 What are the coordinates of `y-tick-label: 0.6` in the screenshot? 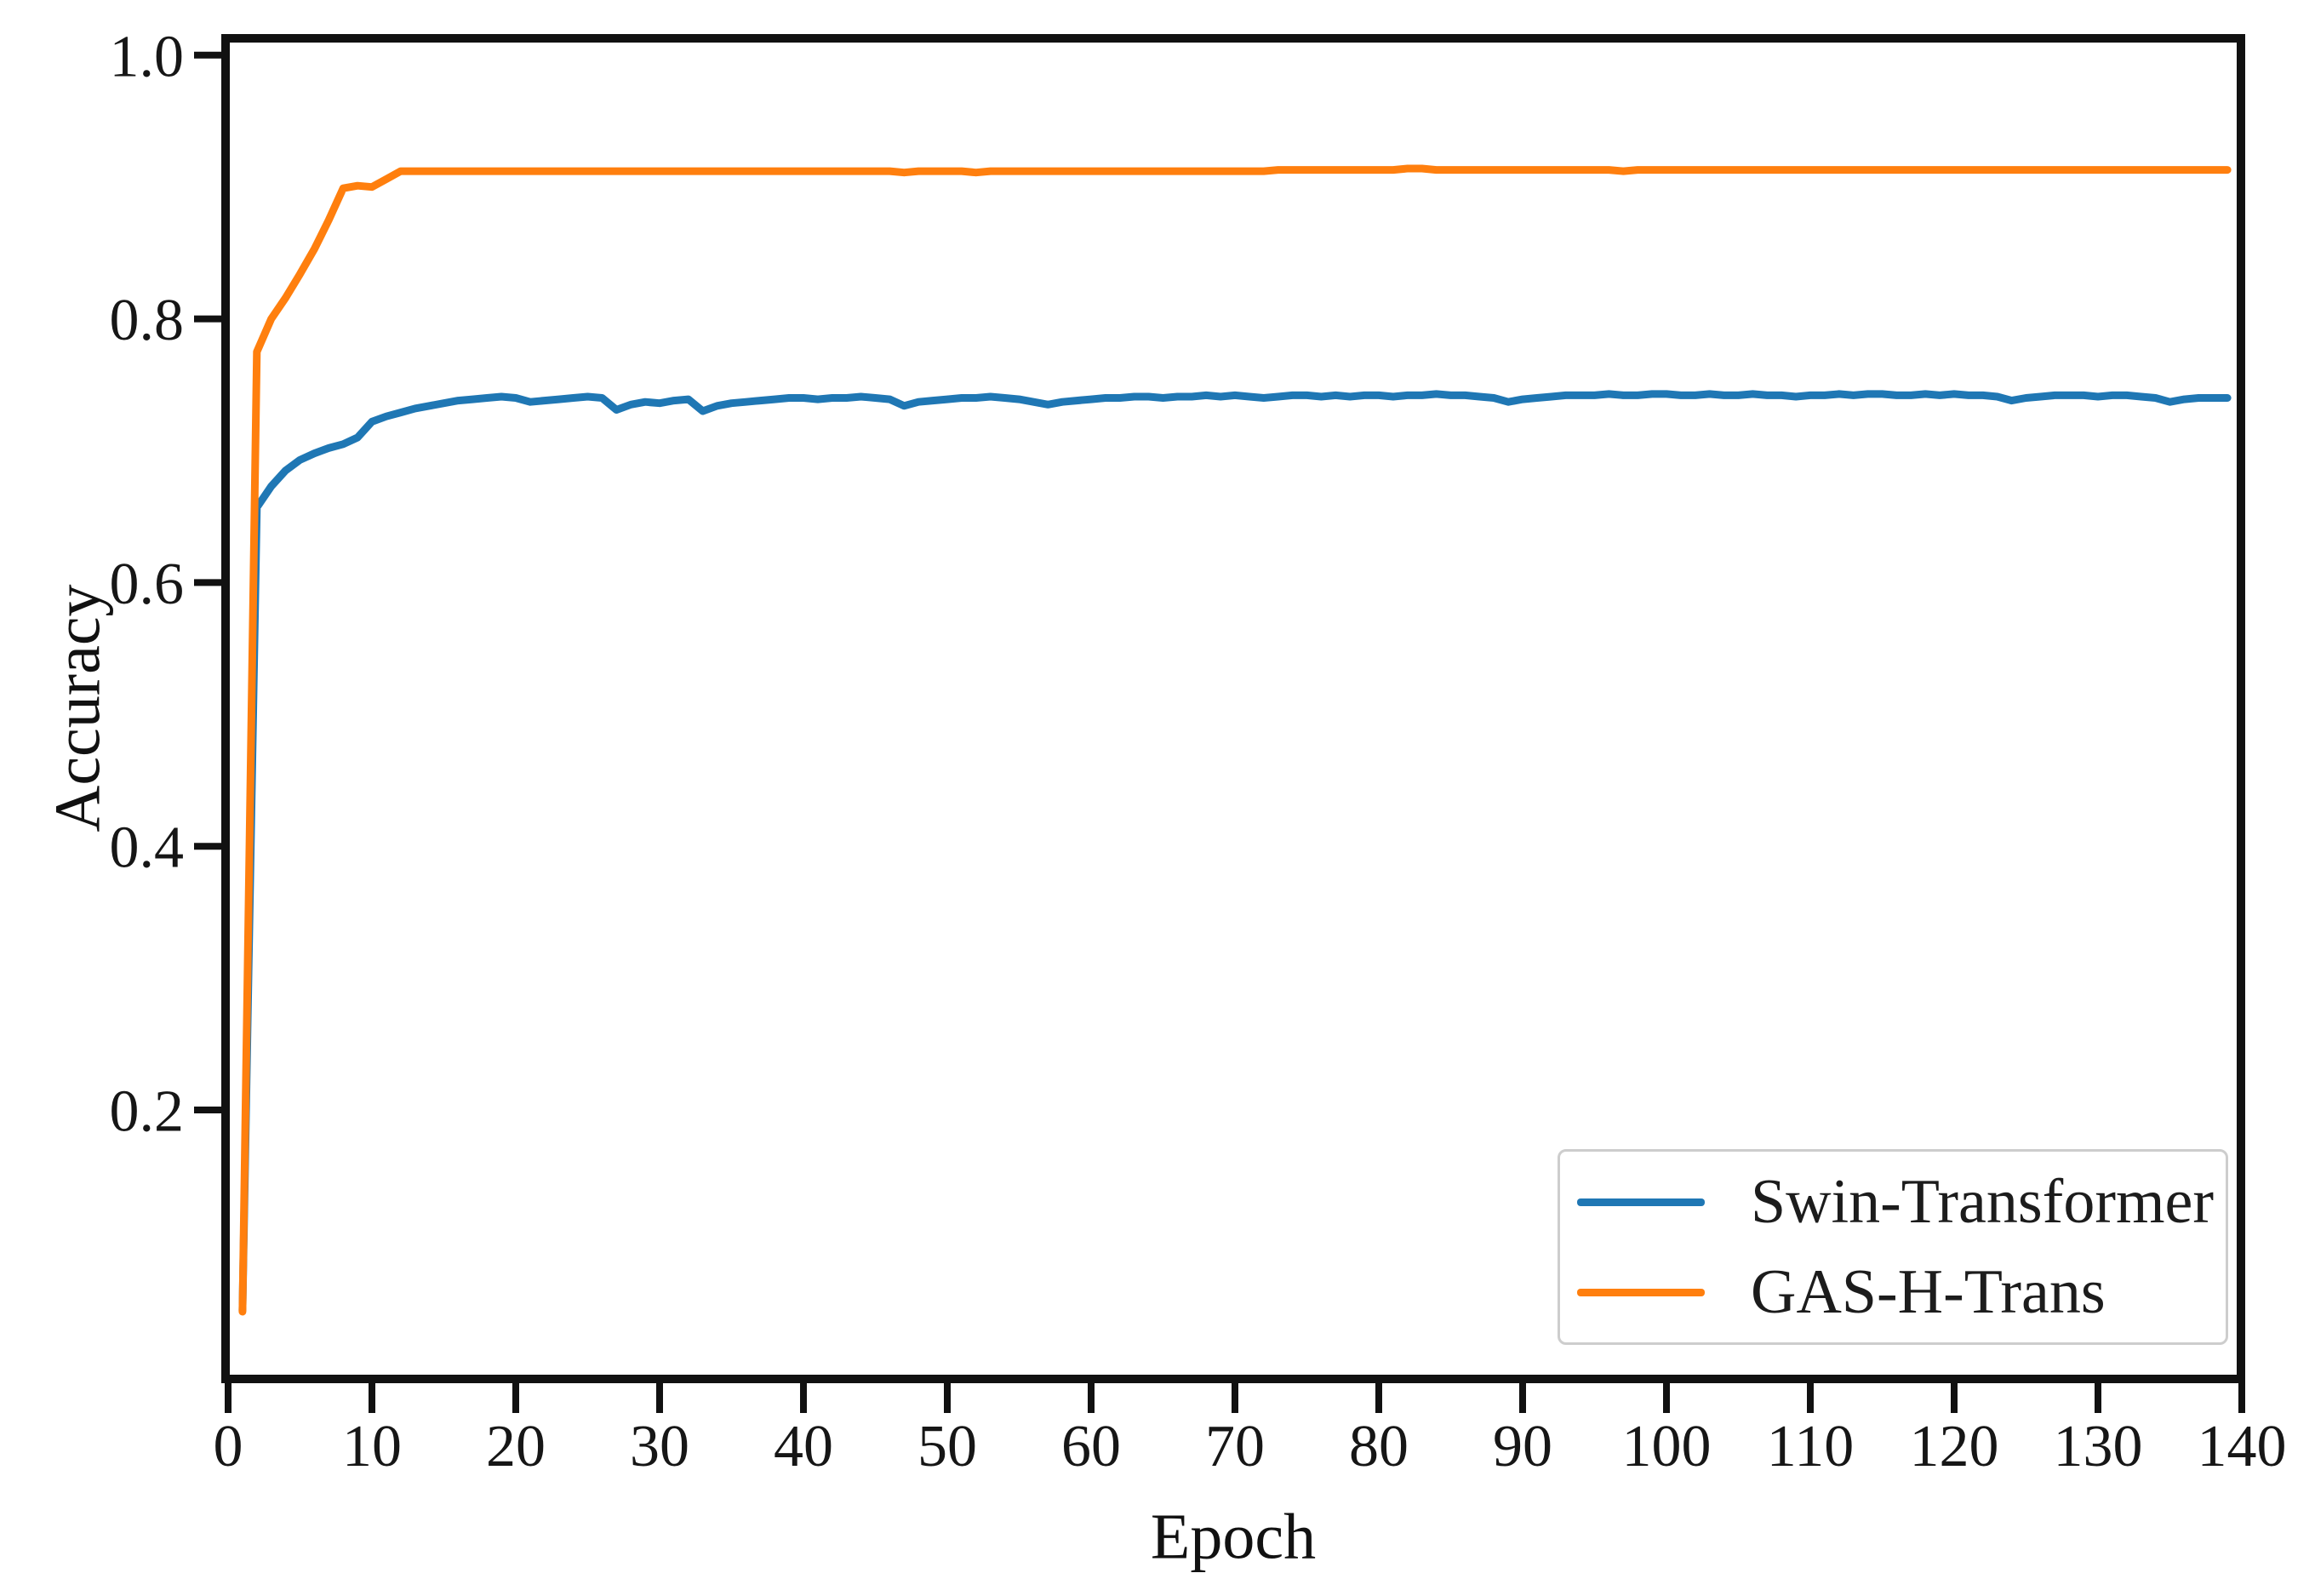 It's located at (147, 584).